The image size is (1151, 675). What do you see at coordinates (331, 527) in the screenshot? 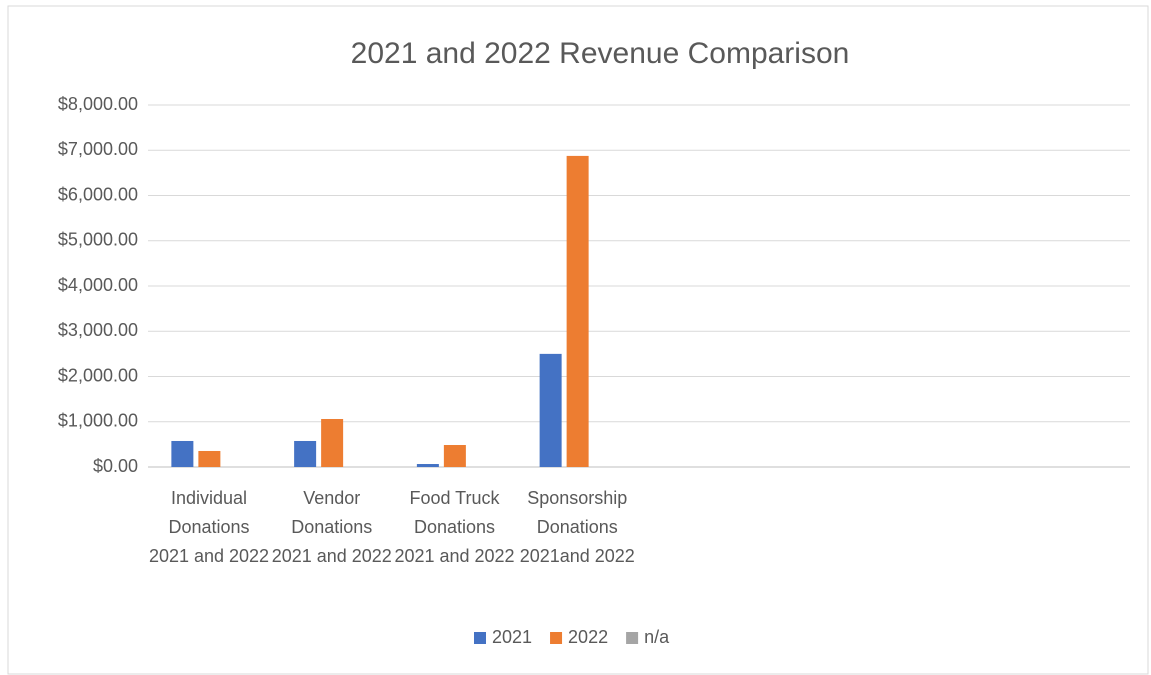
I see `x-tick-label: Vendor Donations 2021 and 2022` at bounding box center [331, 527].